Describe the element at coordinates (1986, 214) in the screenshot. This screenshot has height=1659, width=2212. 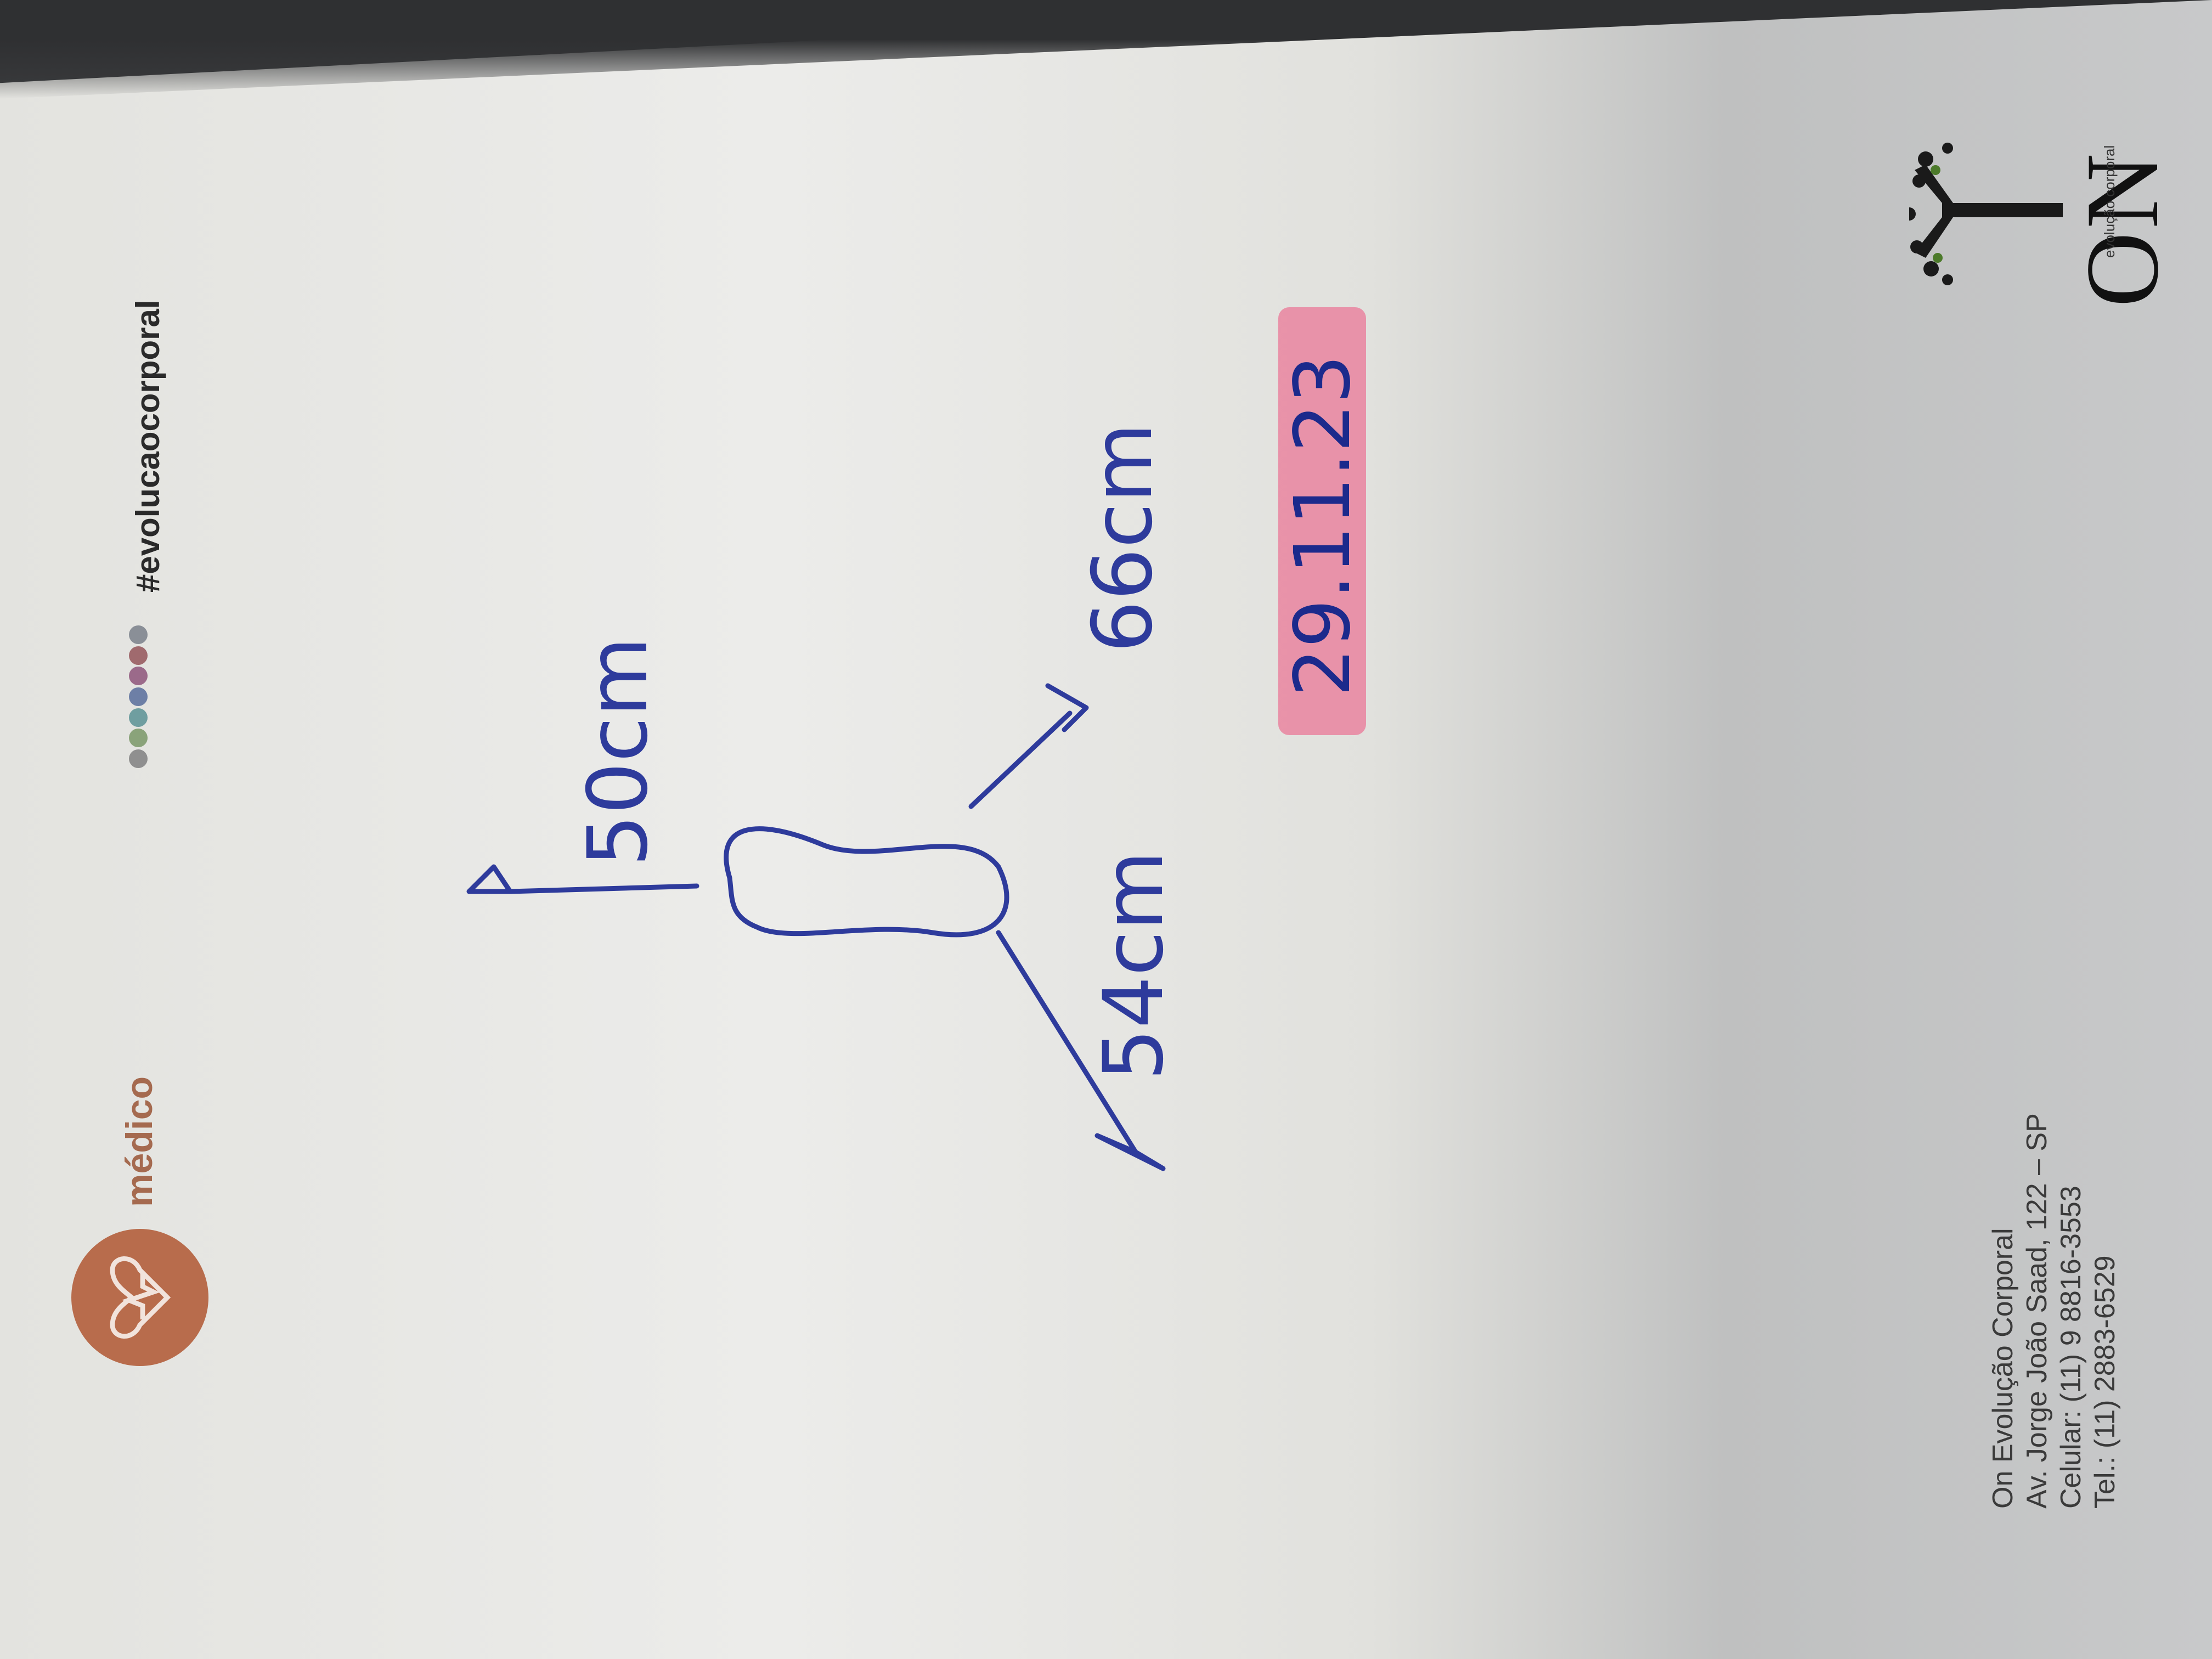
I see `tree-logo-icon` at that location.